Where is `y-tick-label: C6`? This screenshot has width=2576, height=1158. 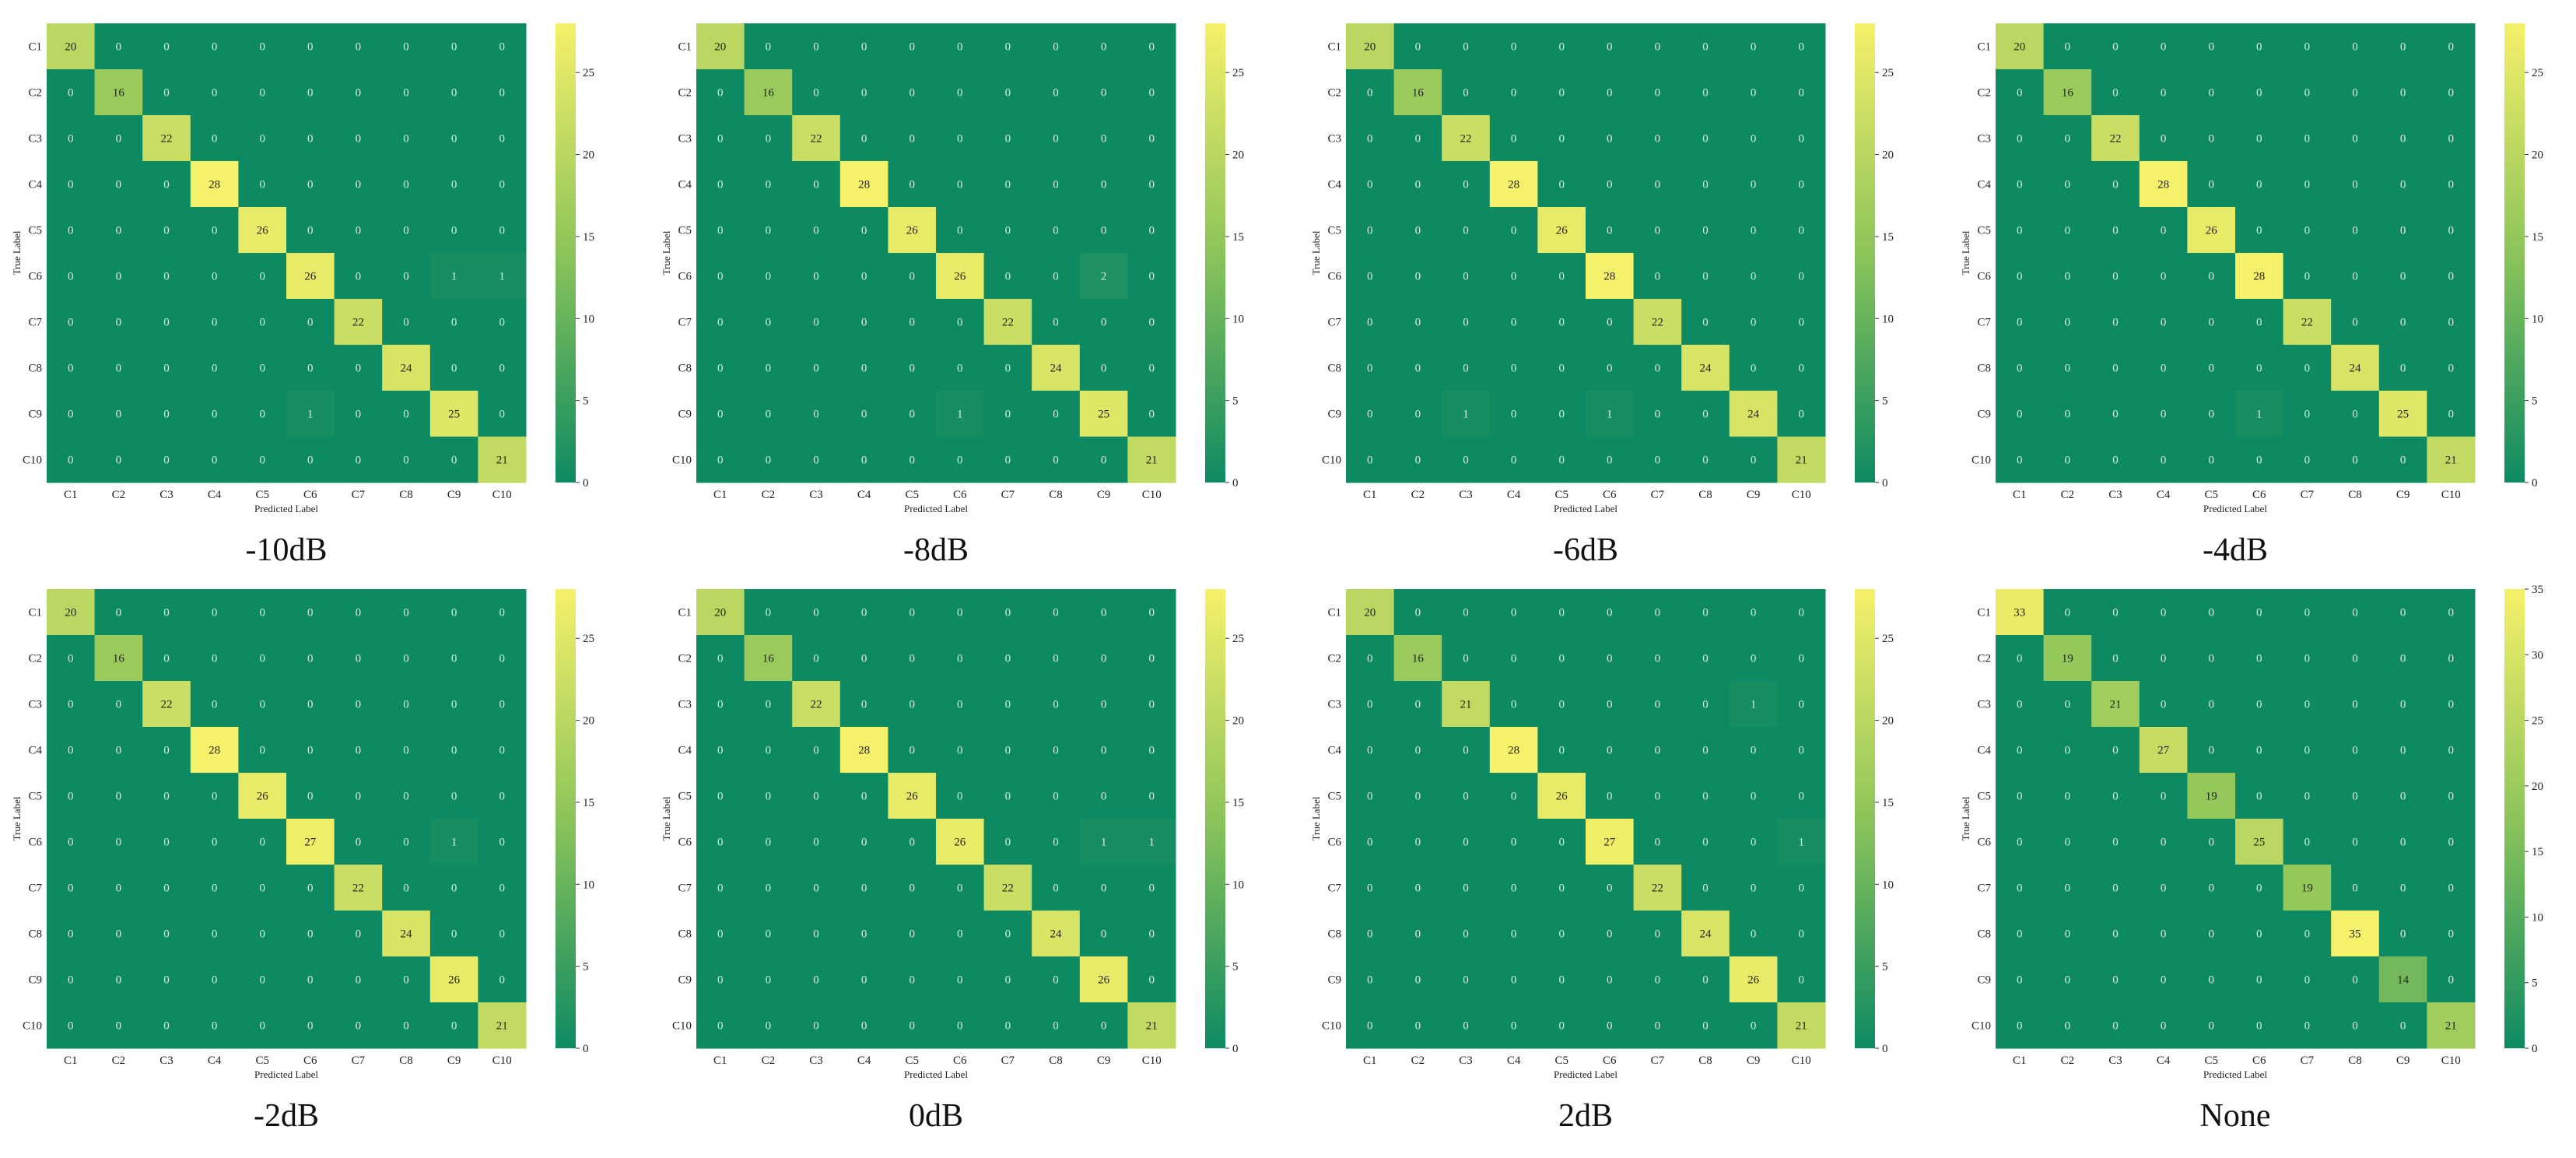
y-tick-label: C6 is located at coordinates (1334, 843).